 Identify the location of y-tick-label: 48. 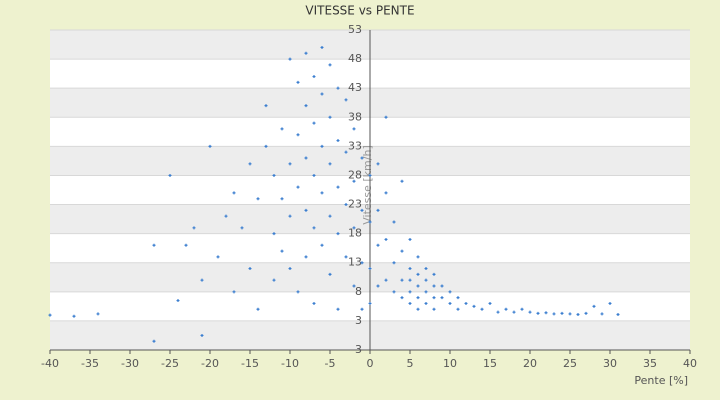
(355, 58).